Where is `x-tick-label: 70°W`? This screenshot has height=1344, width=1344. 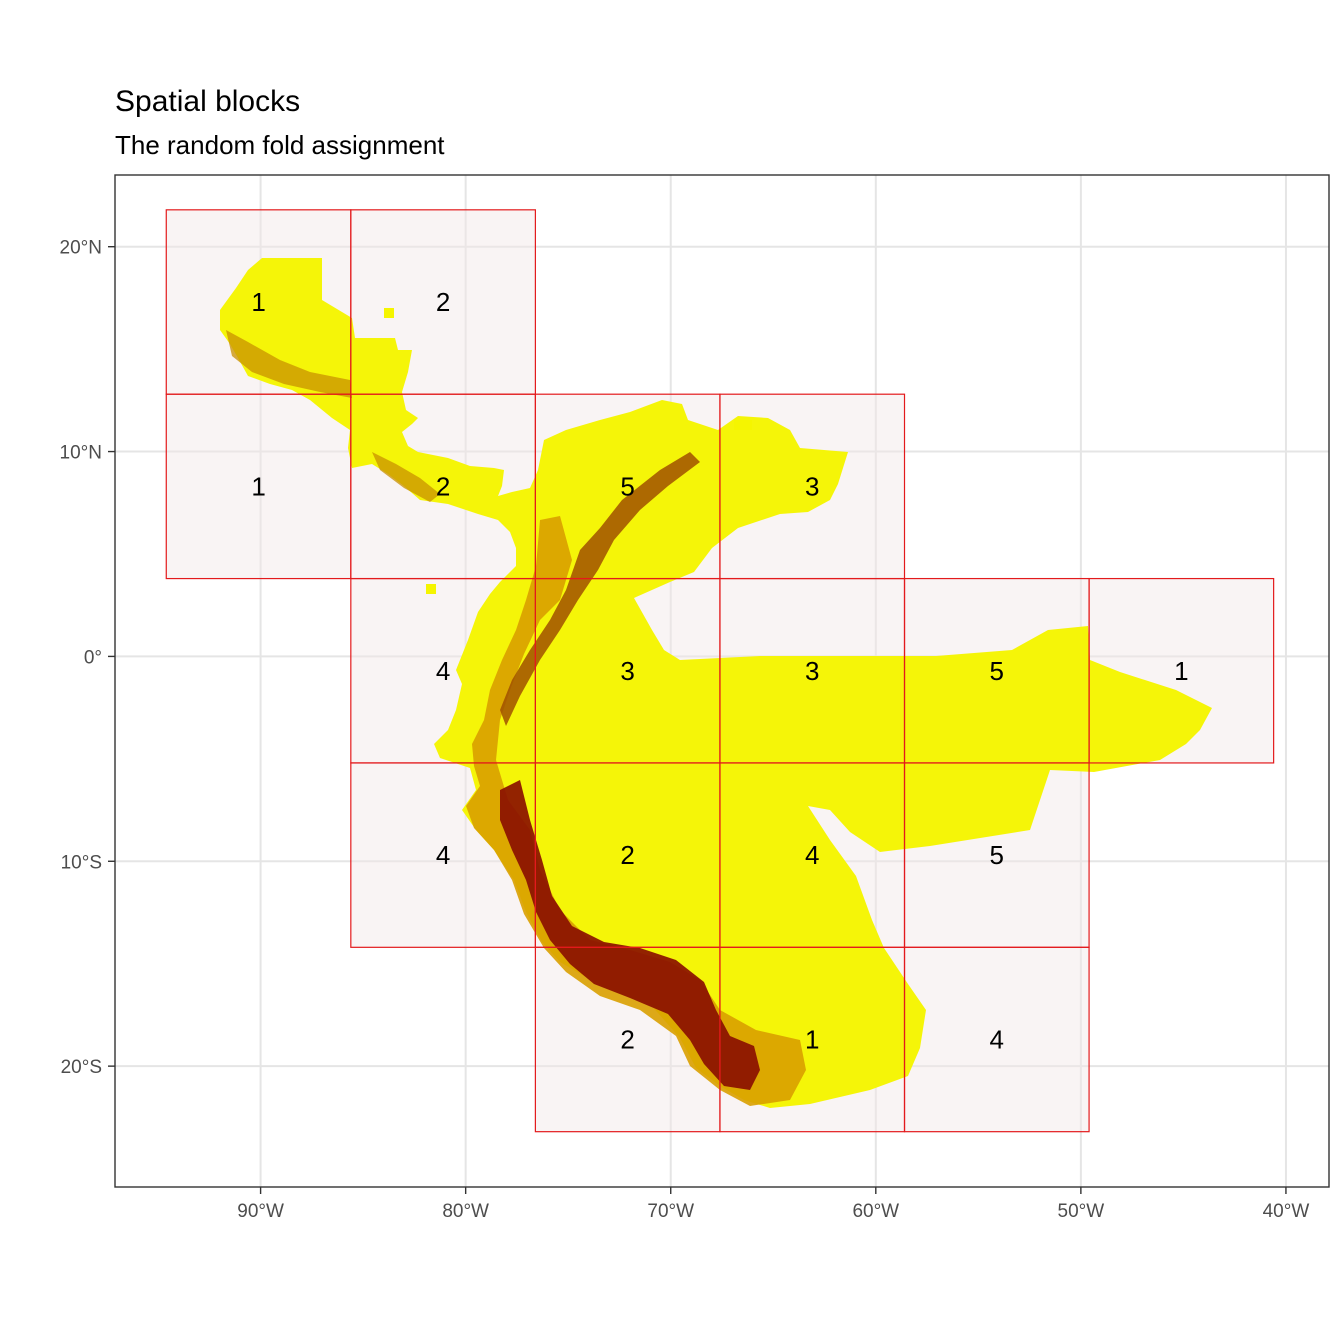
x-tick-label: 70°W is located at coordinates (670, 1211).